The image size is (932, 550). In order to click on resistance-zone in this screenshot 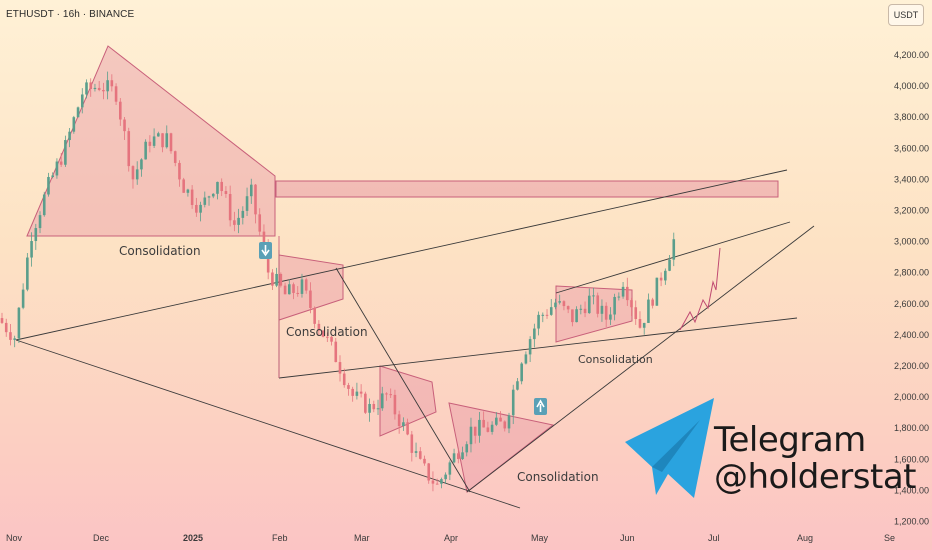, I will do `click(527, 189)`.